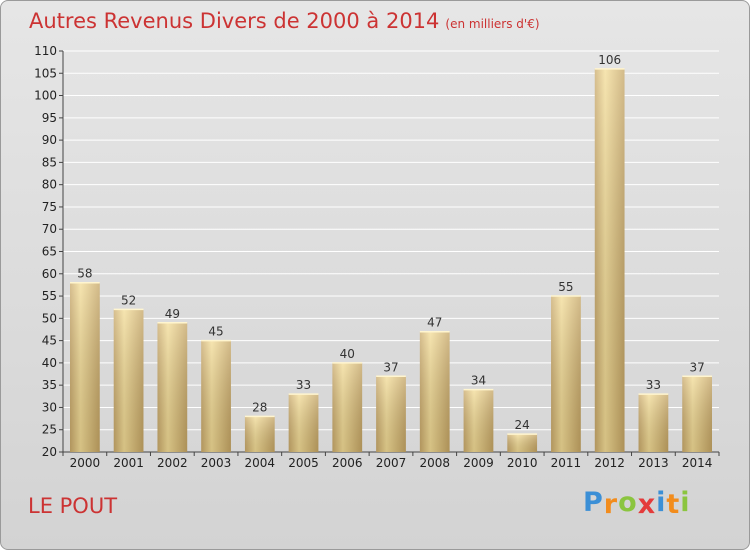 Image resolution: width=750 pixels, height=550 pixels. What do you see at coordinates (653, 463) in the screenshot?
I see `x-tick-label: 2013` at bounding box center [653, 463].